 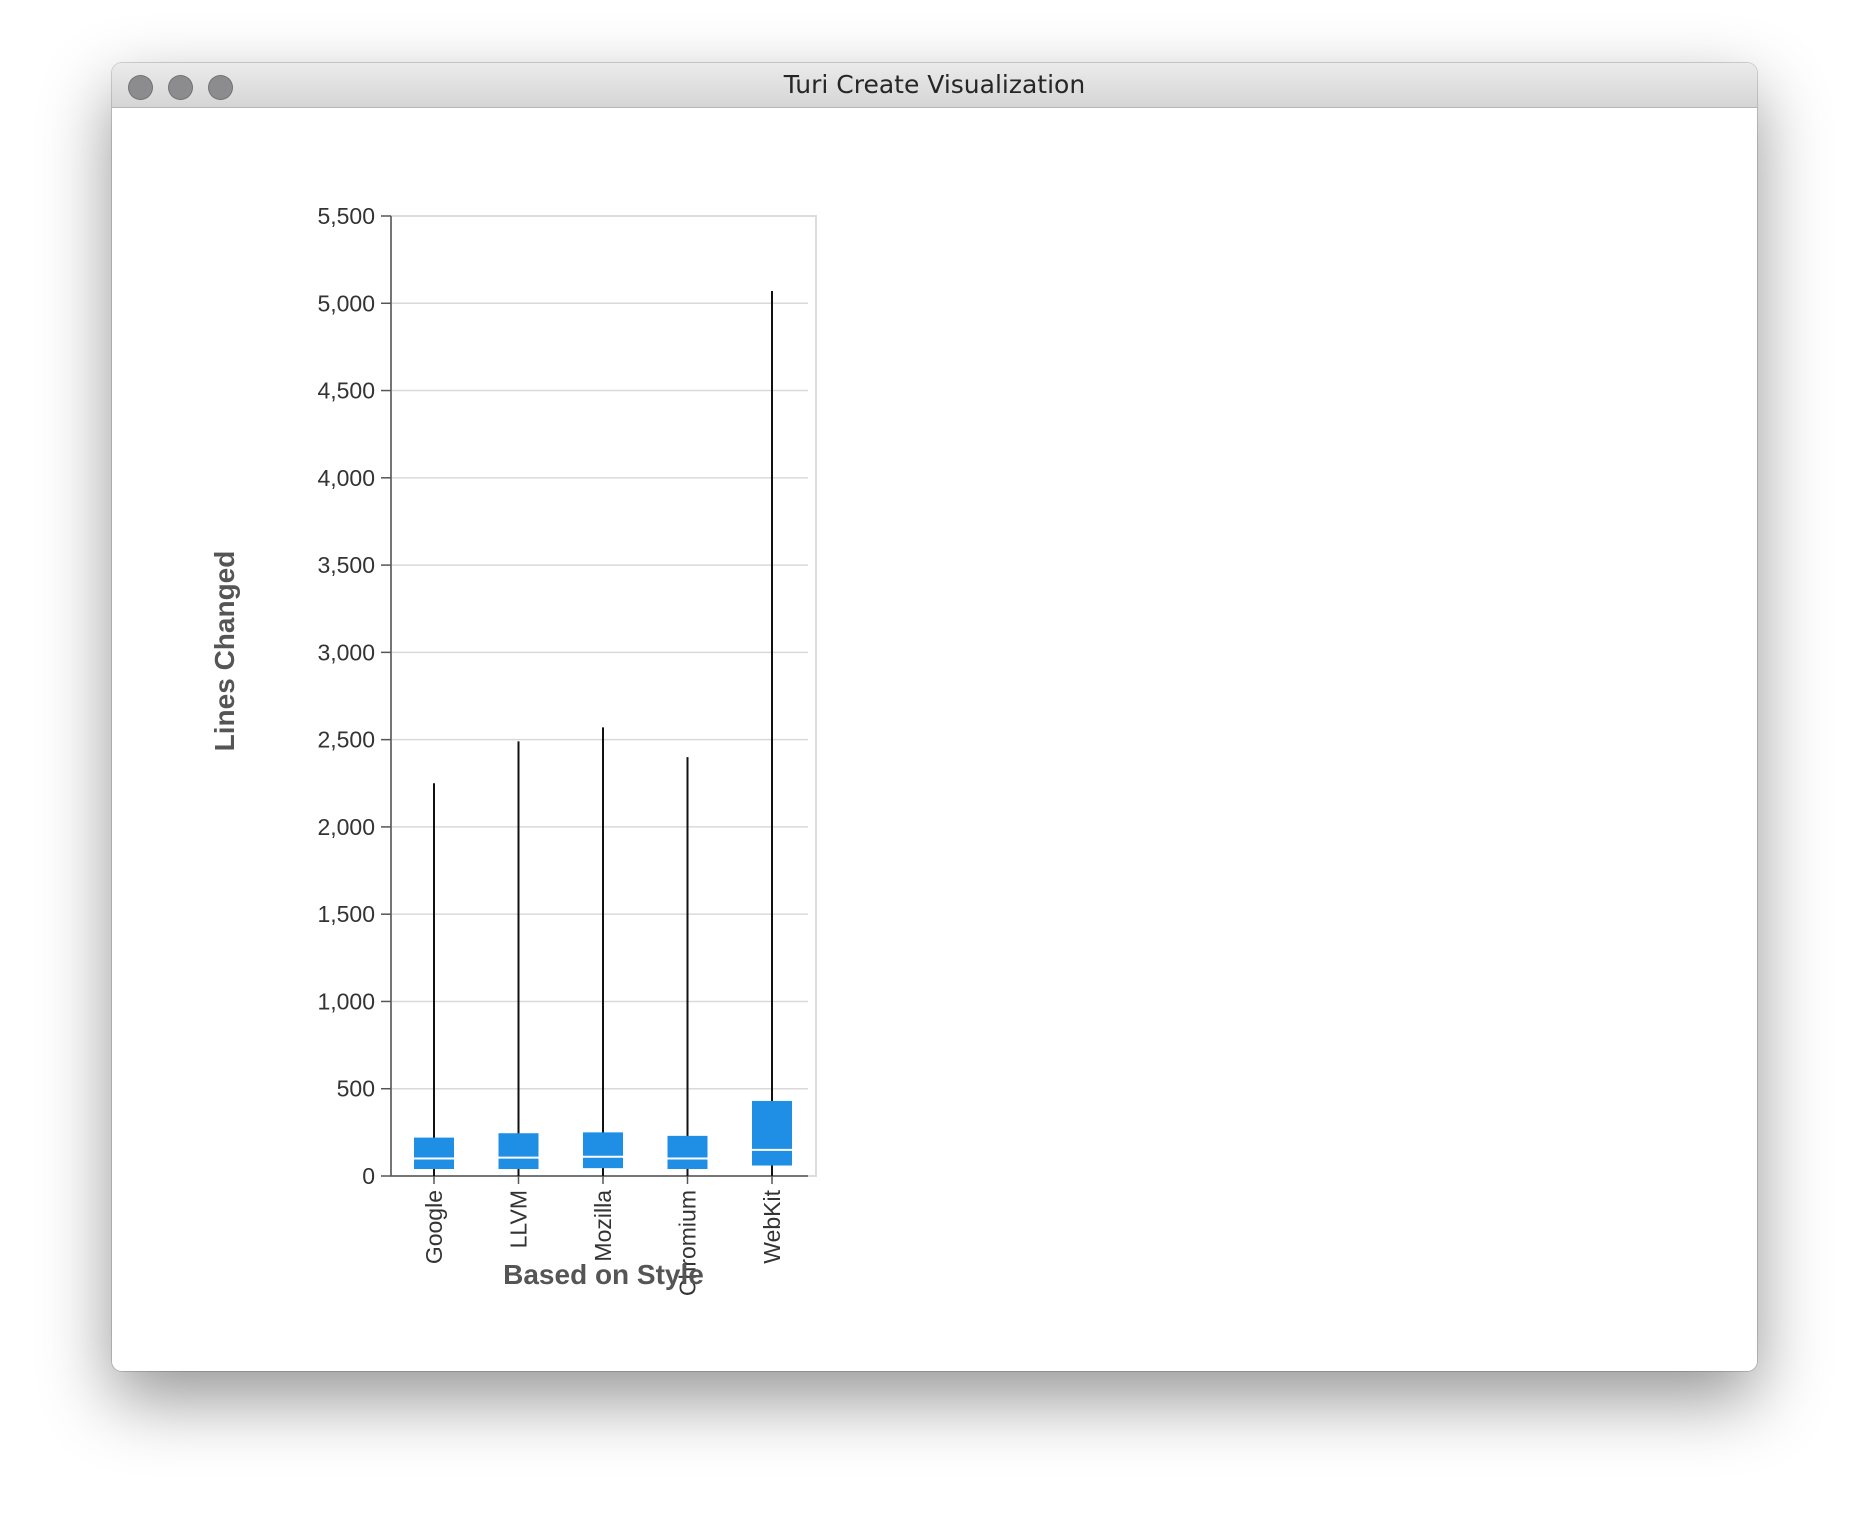 I want to click on box-mozilla, so click(x=603, y=1150).